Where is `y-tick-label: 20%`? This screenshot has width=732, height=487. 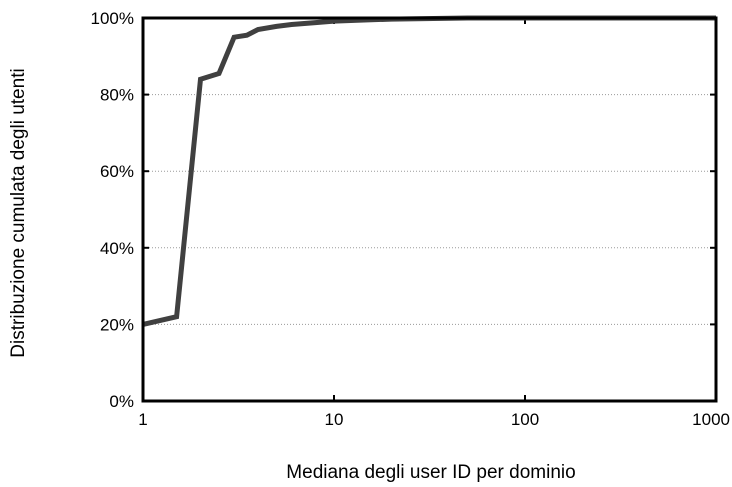 y-tick-label: 20% is located at coordinates (117, 324).